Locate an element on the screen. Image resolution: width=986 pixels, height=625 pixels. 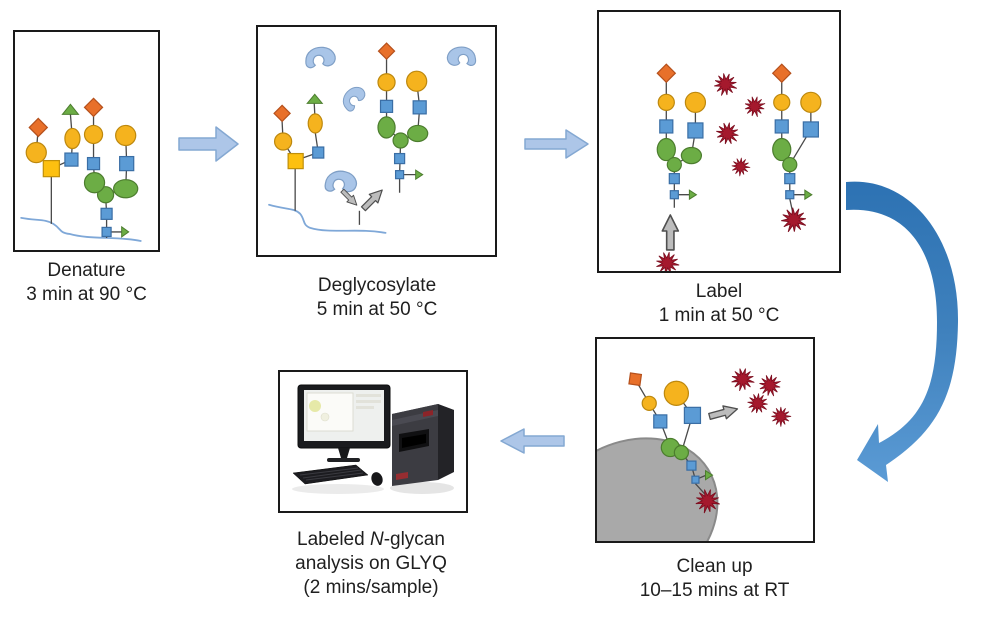
wash-arrow is located at coordinates (723, 412).